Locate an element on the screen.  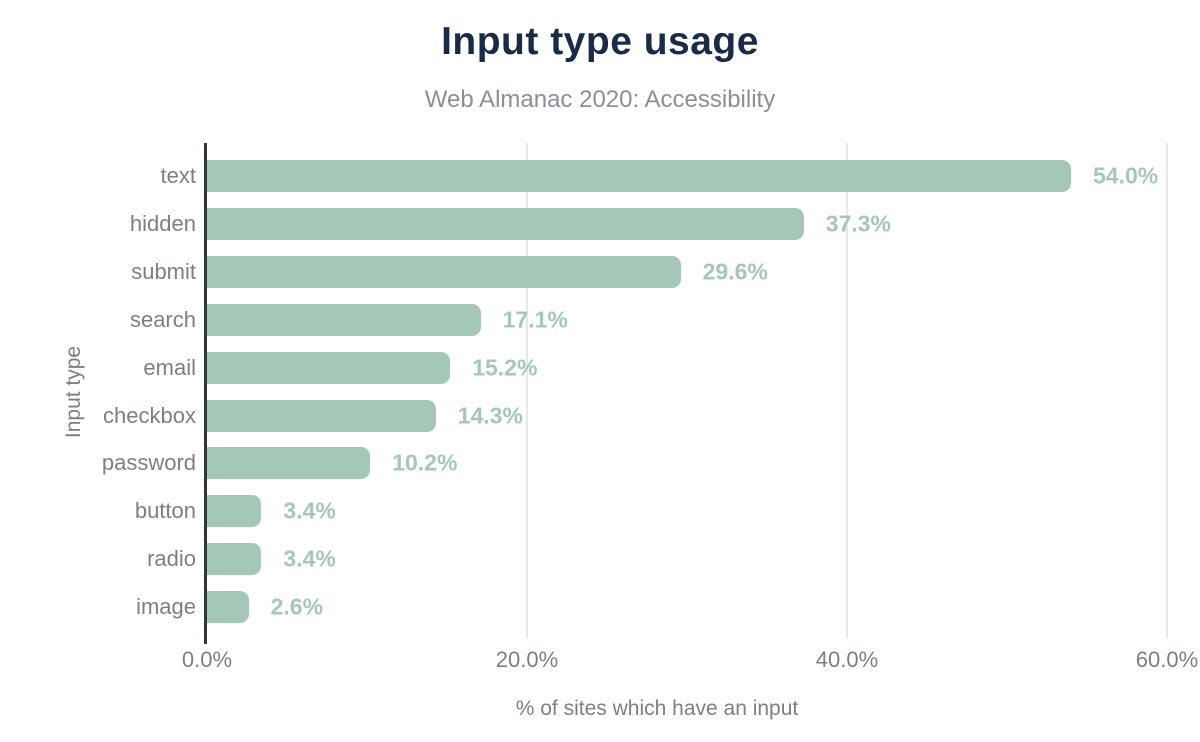
category-label: search is located at coordinates (162, 319).